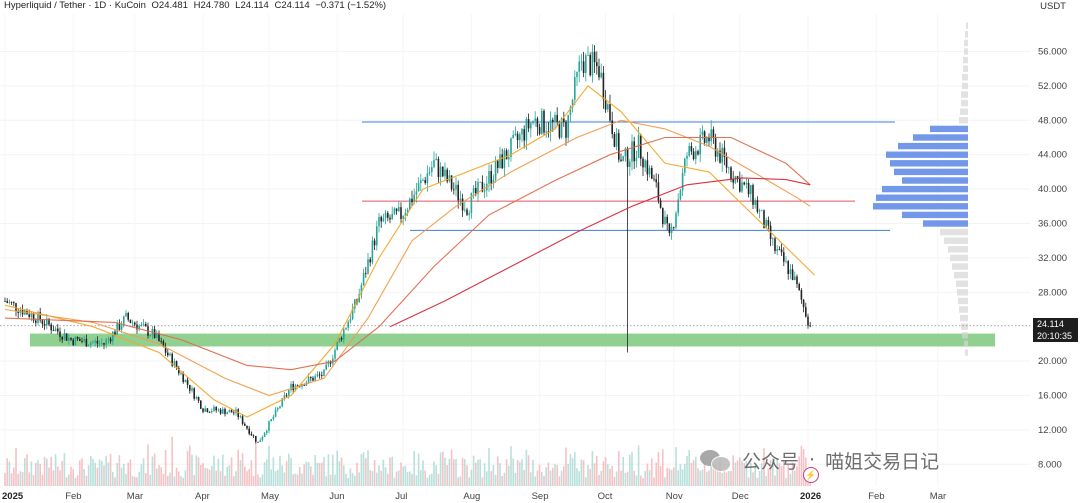 The image size is (1080, 503). Describe the element at coordinates (882, 461) in the screenshot. I see `watermark-right: 喵姐交易日记` at that location.